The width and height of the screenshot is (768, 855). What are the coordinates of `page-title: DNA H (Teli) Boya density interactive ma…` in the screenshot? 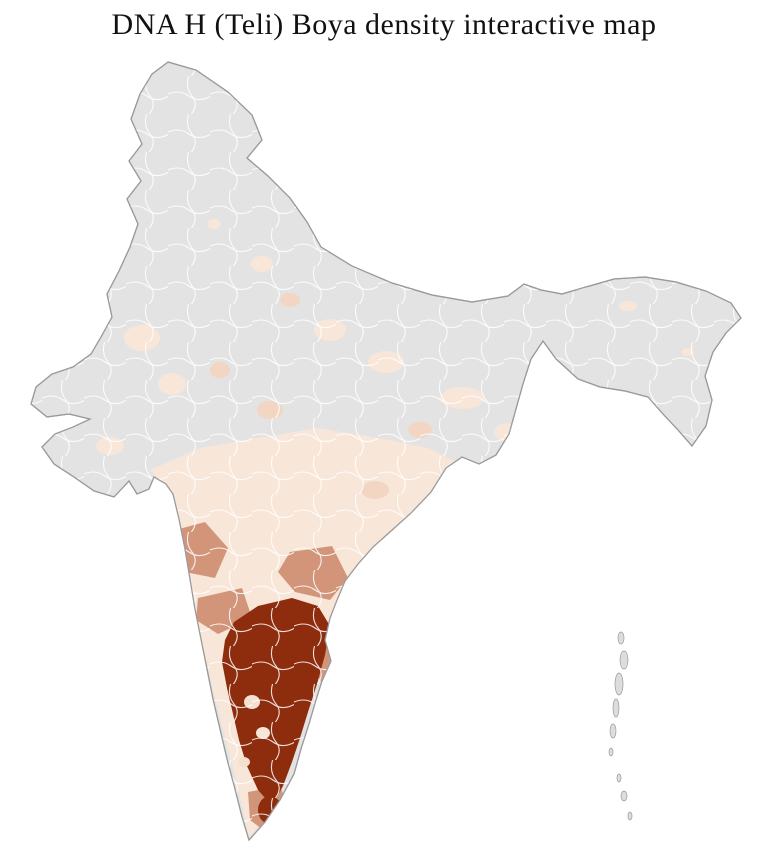 It's located at (384, 24).